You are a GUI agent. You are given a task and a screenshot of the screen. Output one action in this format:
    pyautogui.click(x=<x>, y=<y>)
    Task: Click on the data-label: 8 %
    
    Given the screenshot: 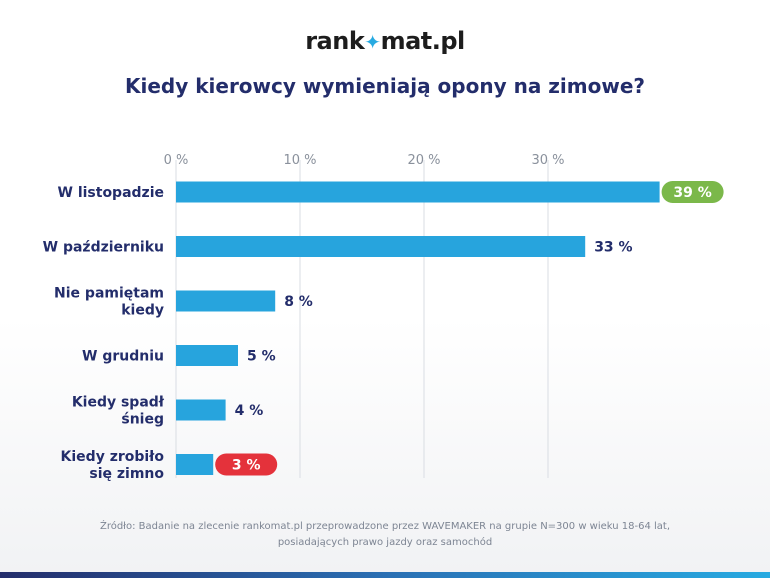 What is the action you would take?
    pyautogui.click(x=298, y=302)
    